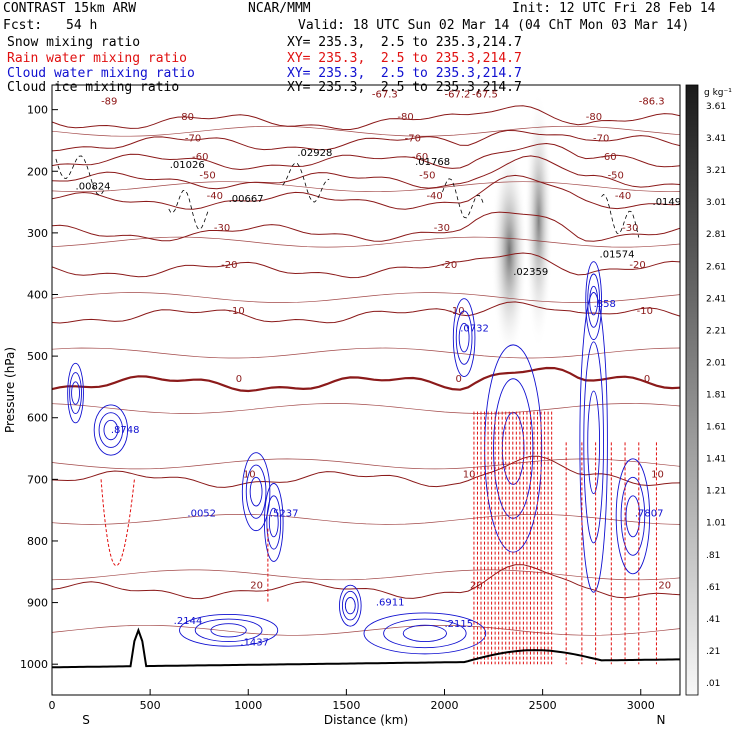 The width and height of the screenshot is (740, 740). Describe the element at coordinates (37, 479) in the screenshot. I see `y-tick-label: 700` at that location.